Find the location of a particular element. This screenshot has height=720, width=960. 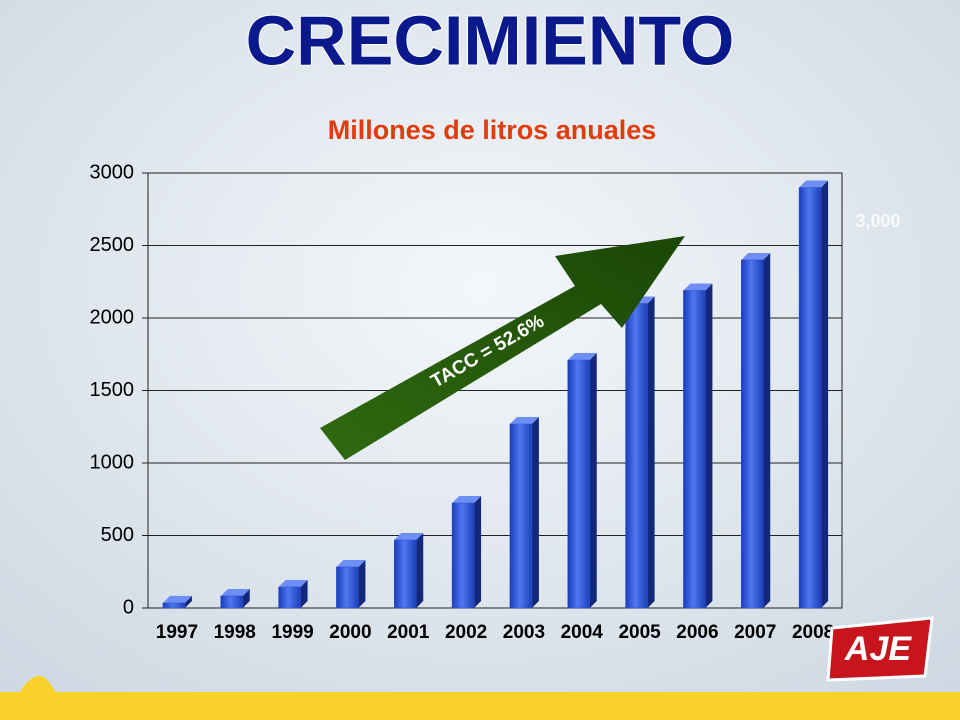

growth-arrow is located at coordinates (502, 348).